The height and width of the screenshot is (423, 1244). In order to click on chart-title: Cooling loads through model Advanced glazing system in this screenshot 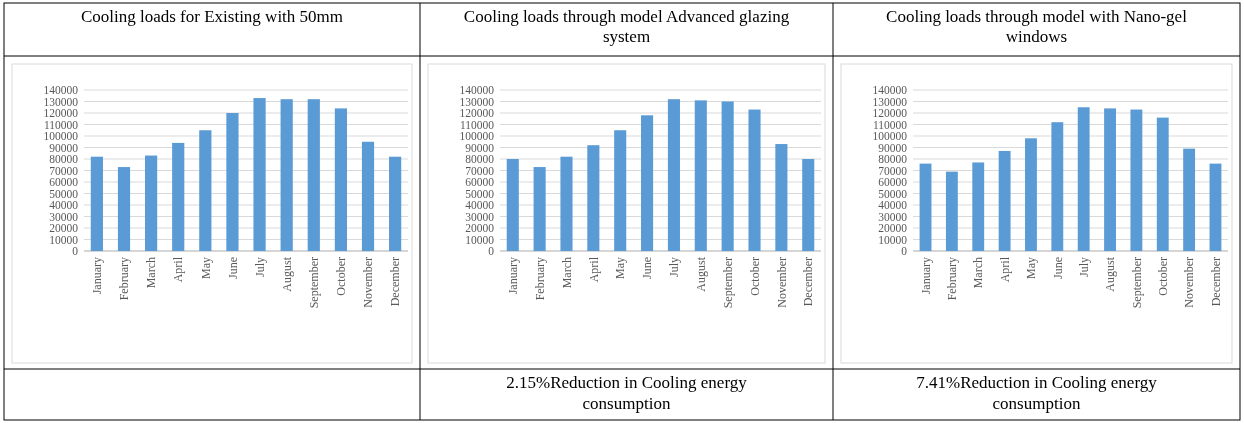, I will do `click(626, 26)`.